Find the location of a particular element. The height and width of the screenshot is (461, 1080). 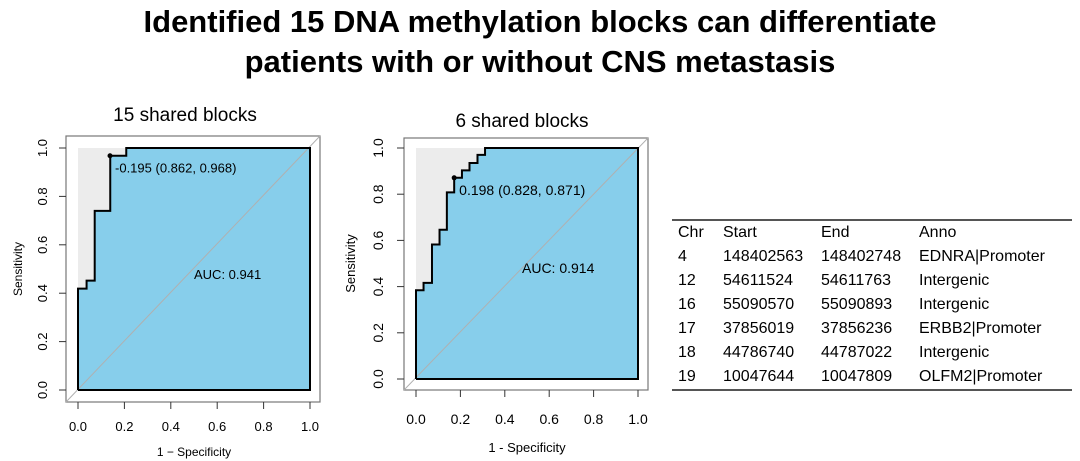

cell-chr: 16 is located at coordinates (687, 304).